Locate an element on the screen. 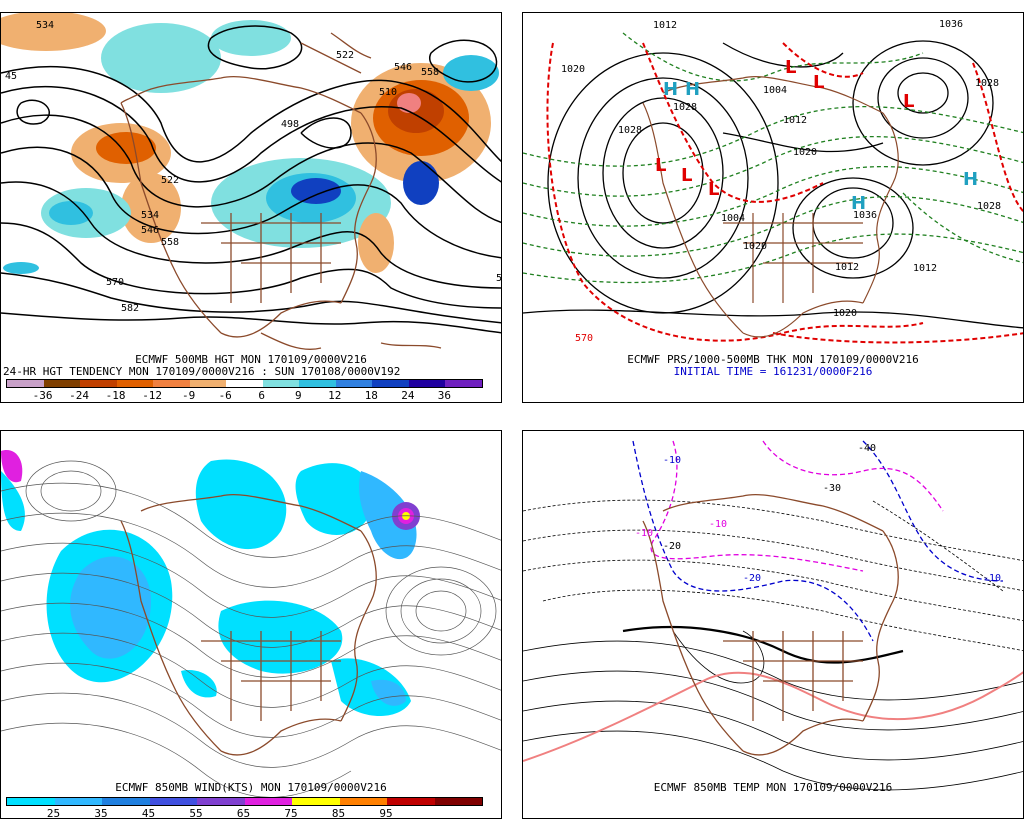 Image resolution: width=1024 pixels, height=819 pixels. p4-temp-labels: -10 -10 -10 -20 -20 -30 -40 -10 is located at coordinates (818, 513).